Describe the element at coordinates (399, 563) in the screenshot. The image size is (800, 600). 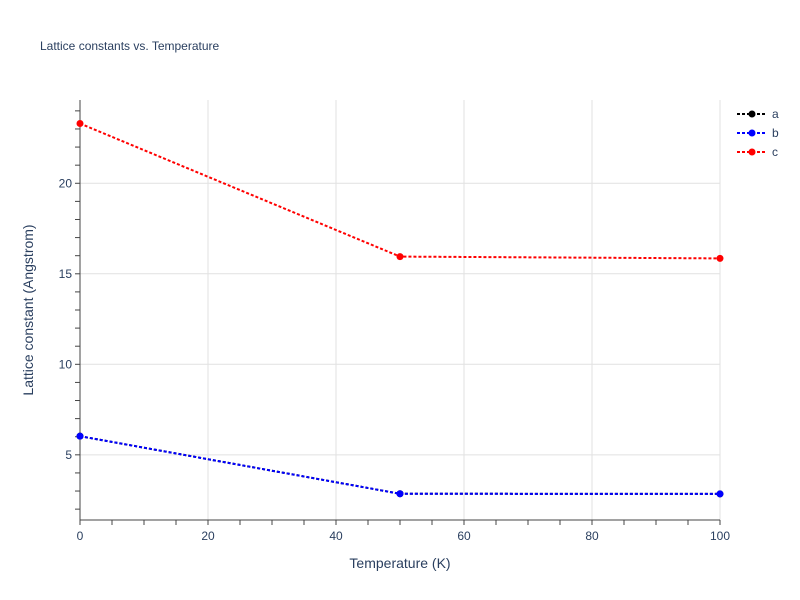
I see `x-axis-title: Temperature (K)` at that location.